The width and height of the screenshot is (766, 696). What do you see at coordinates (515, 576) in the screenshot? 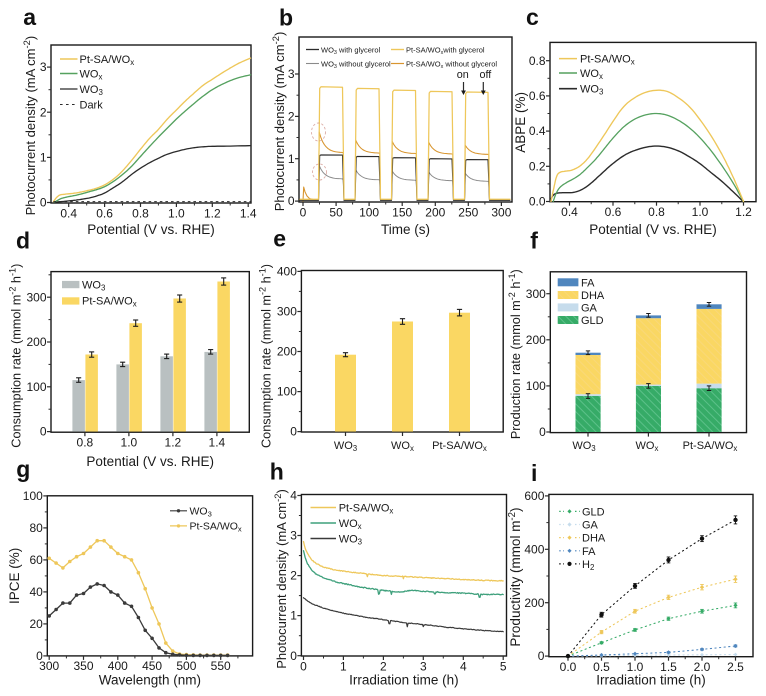
I see `svg-text: Productivity (mmol m-2​)` at bounding box center [515, 576].